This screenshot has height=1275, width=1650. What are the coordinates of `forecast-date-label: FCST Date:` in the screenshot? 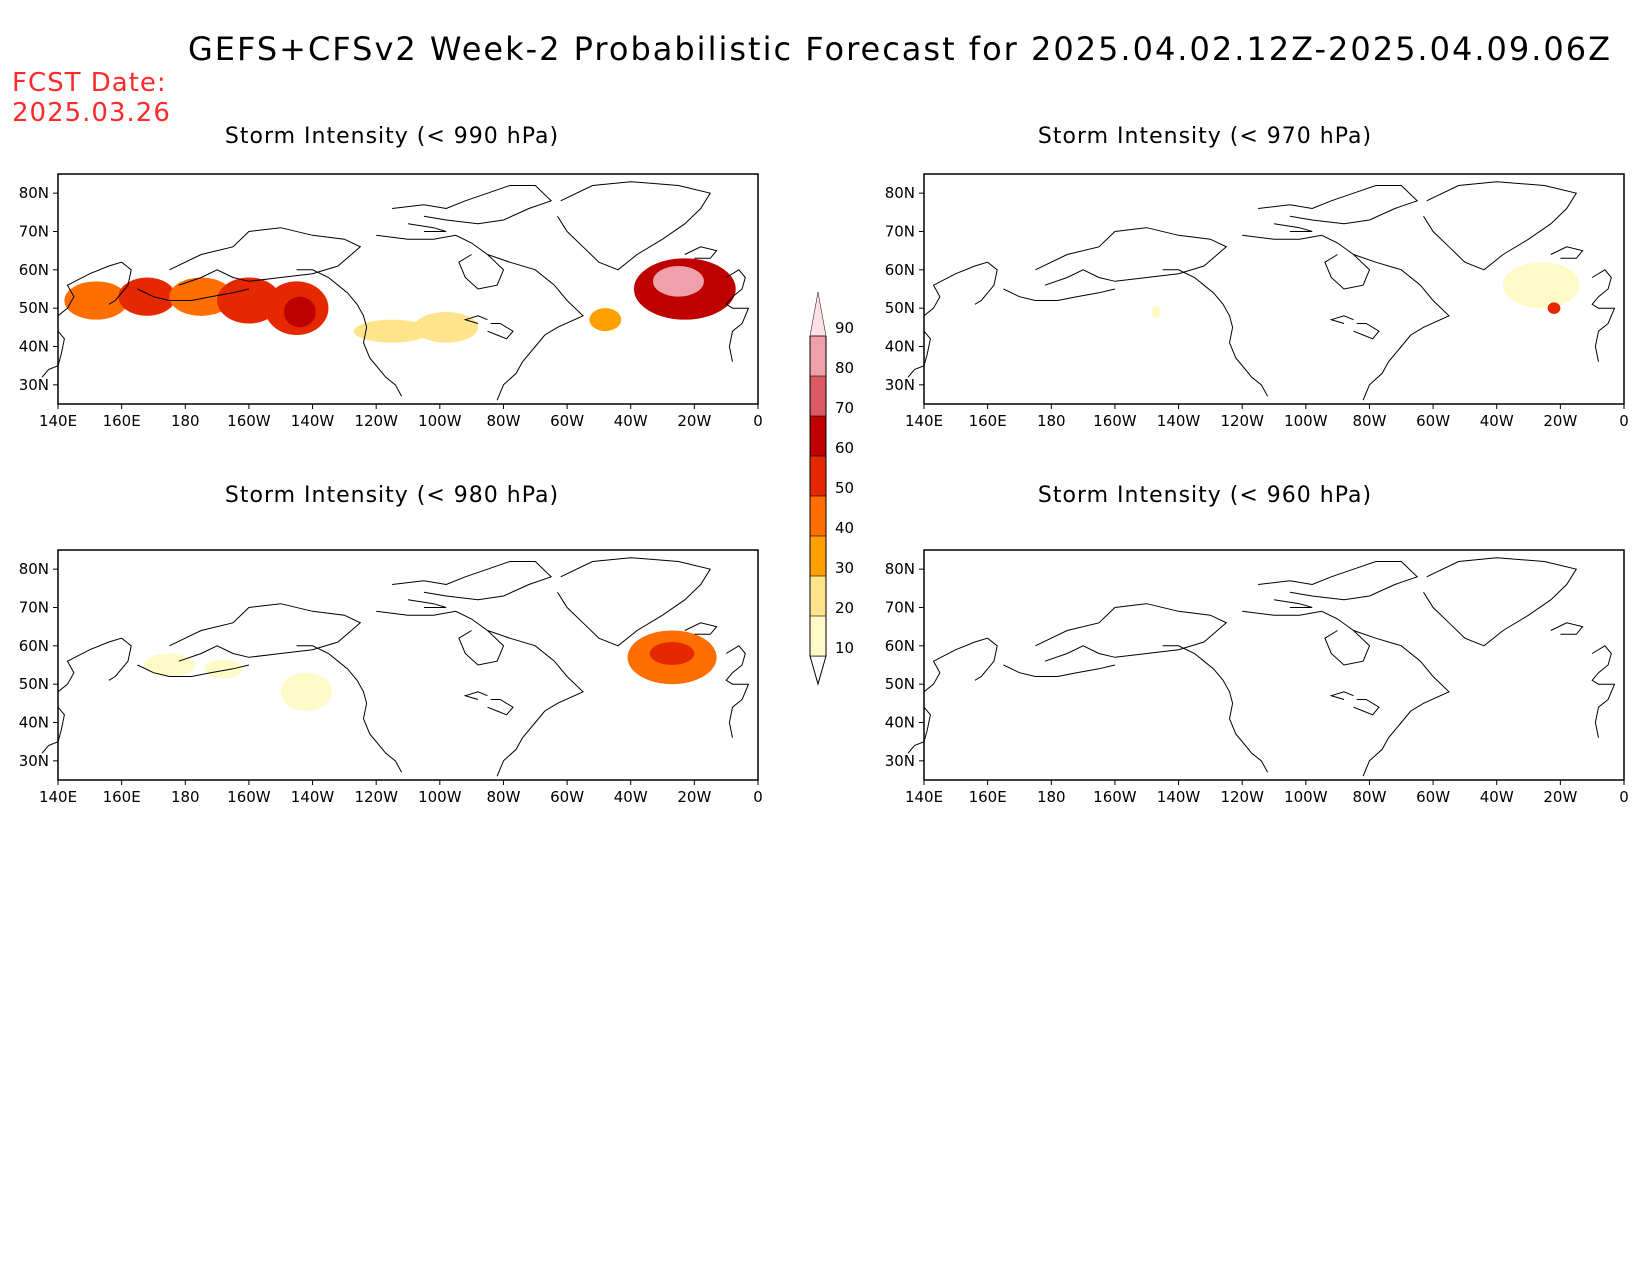 It's located at (89, 83).